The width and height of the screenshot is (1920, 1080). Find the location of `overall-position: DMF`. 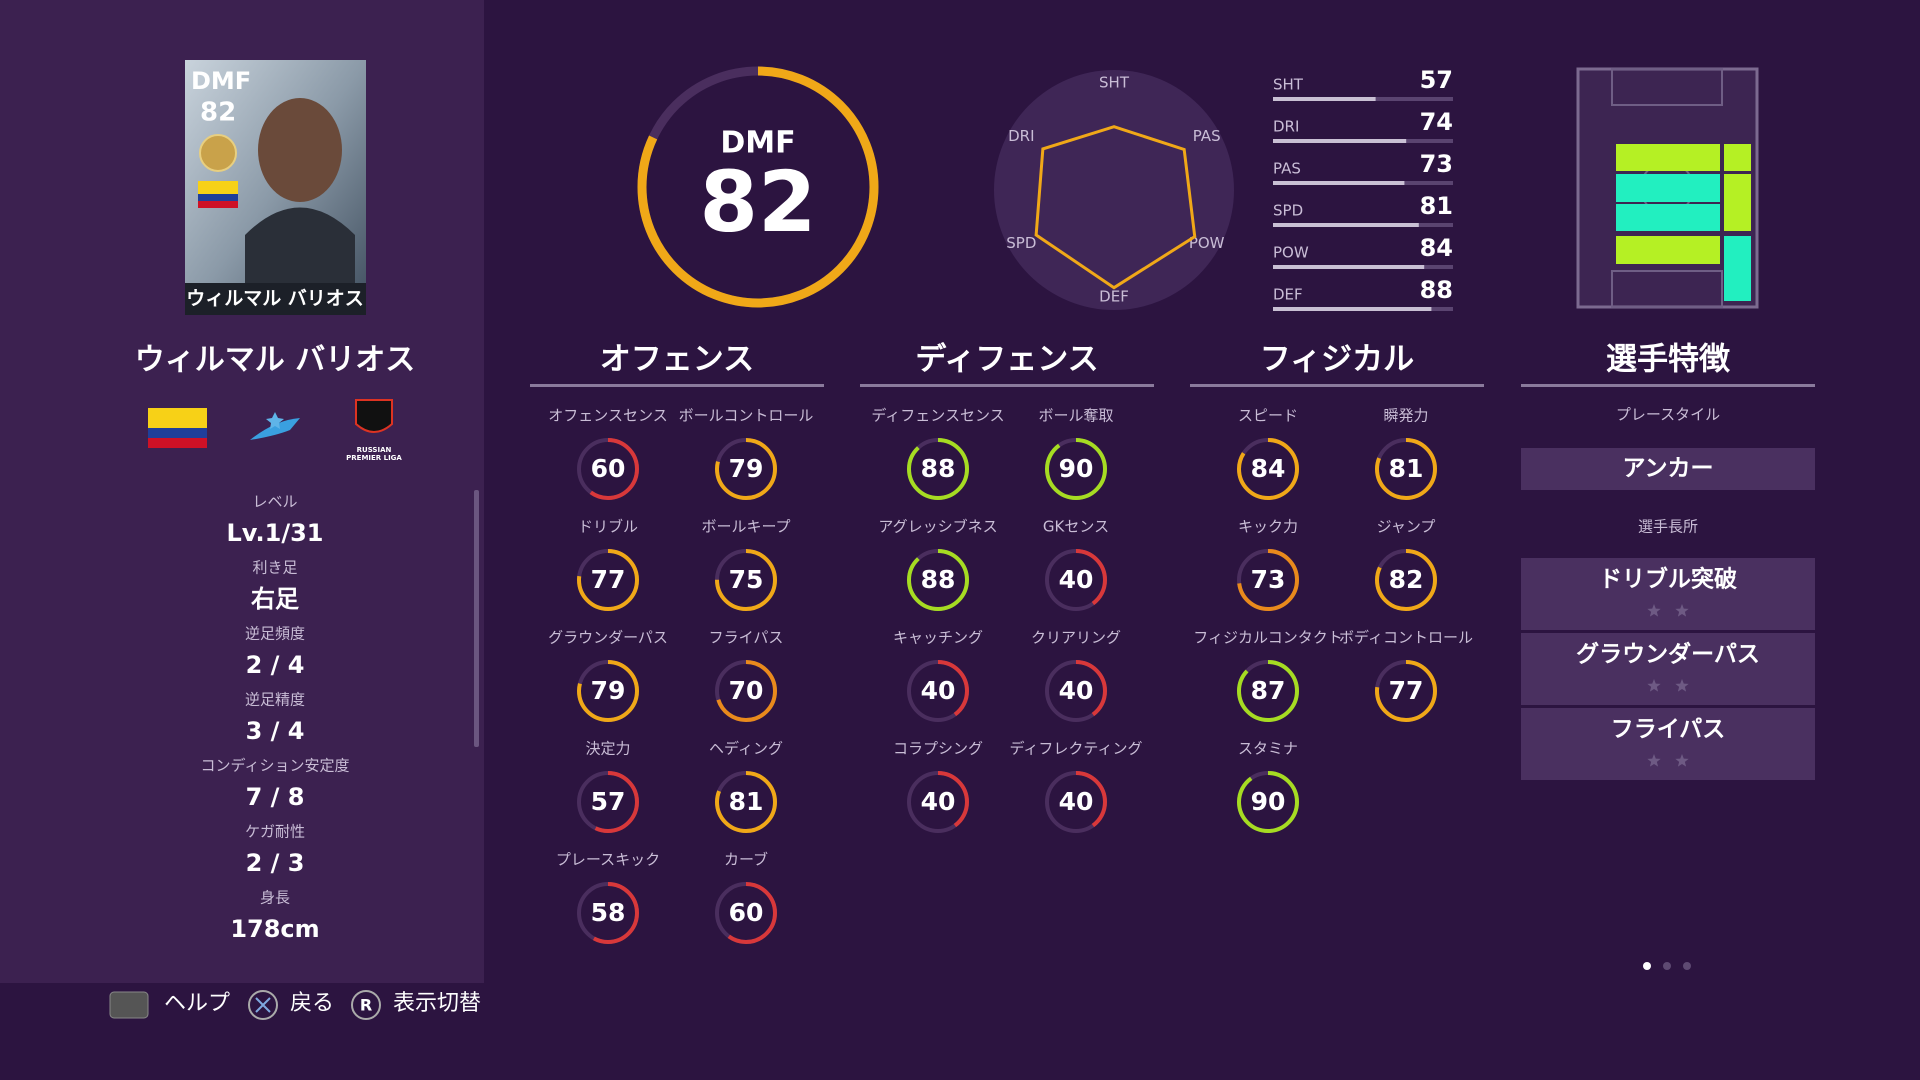

overall-position: DMF is located at coordinates (757, 143).